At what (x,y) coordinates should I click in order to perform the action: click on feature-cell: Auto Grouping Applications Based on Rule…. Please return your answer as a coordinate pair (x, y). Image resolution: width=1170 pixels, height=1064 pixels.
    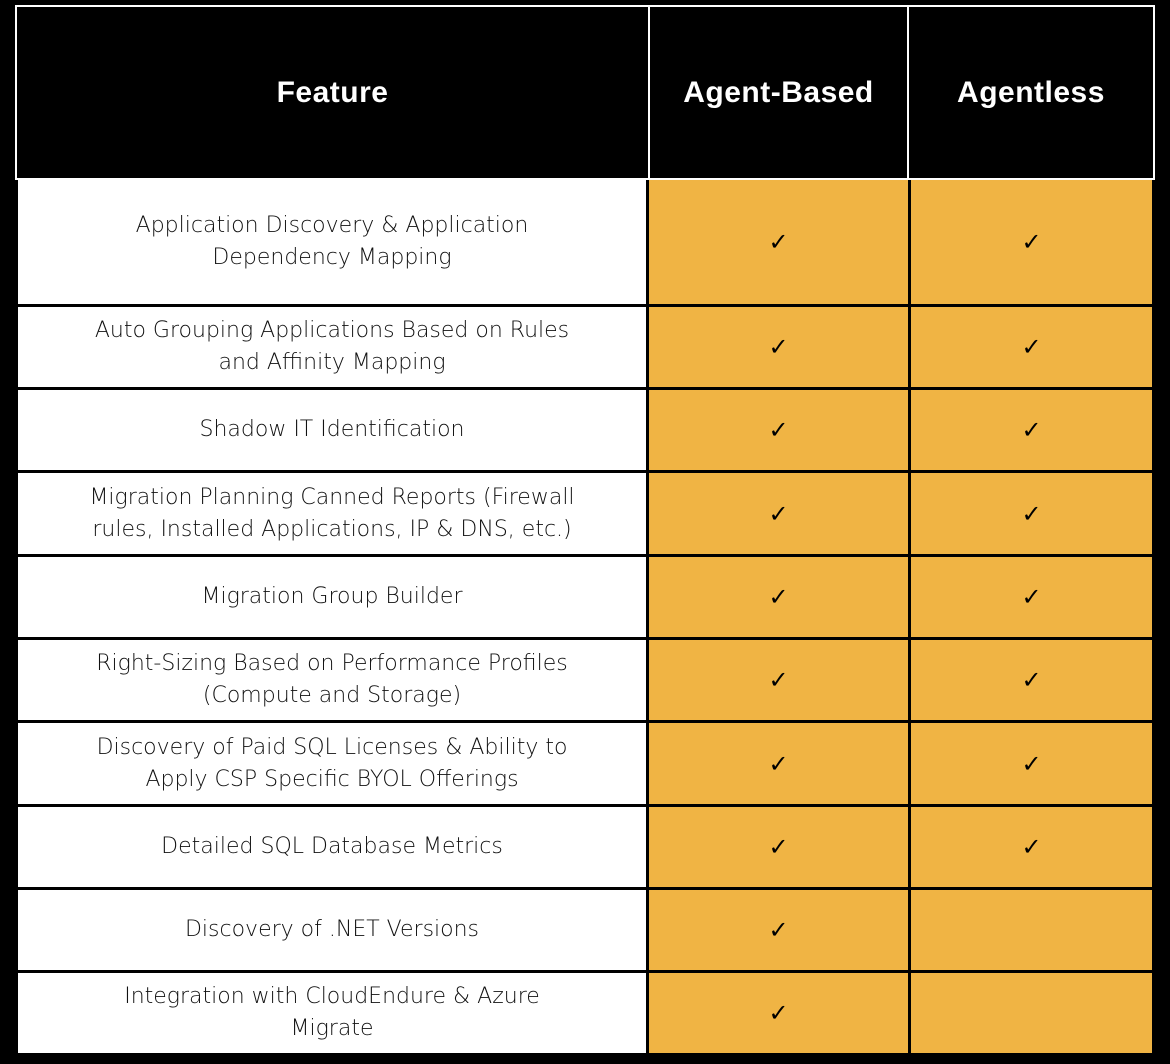
    Looking at the image, I should click on (332, 347).